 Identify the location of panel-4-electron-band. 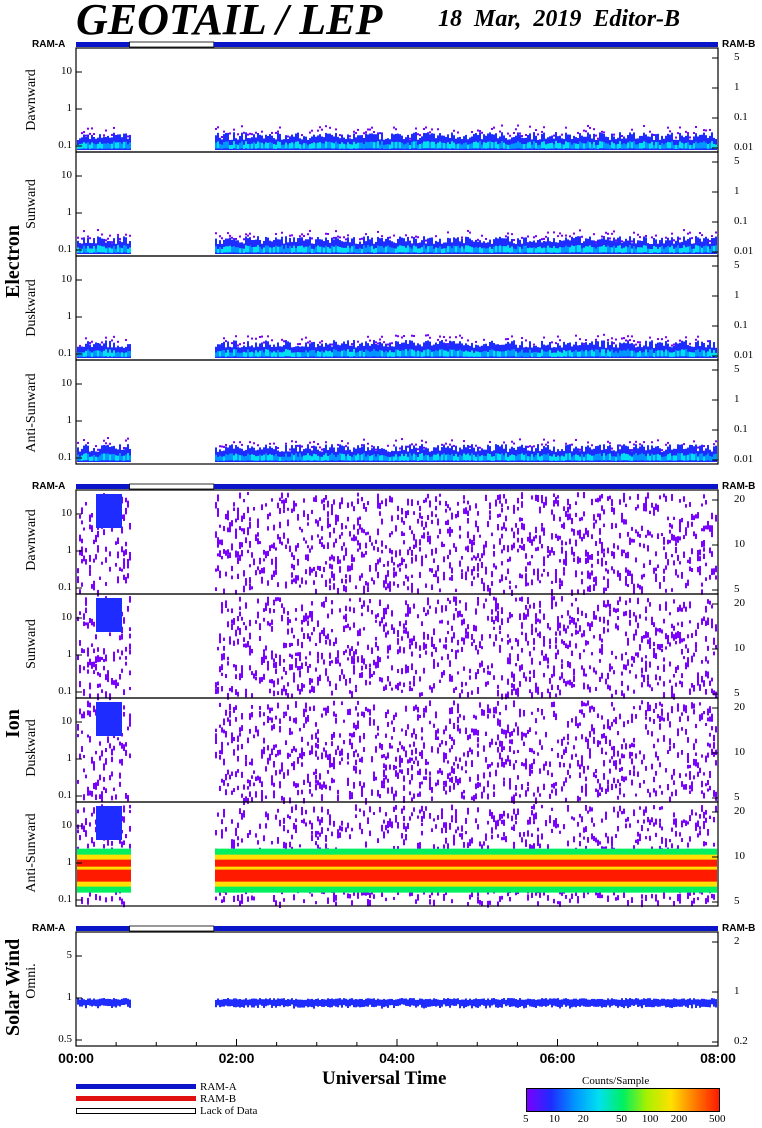
(574, 455).